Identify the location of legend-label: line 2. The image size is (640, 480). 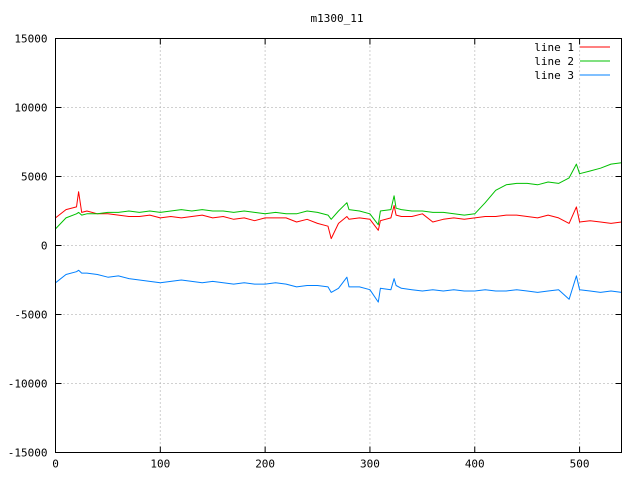
(554, 61).